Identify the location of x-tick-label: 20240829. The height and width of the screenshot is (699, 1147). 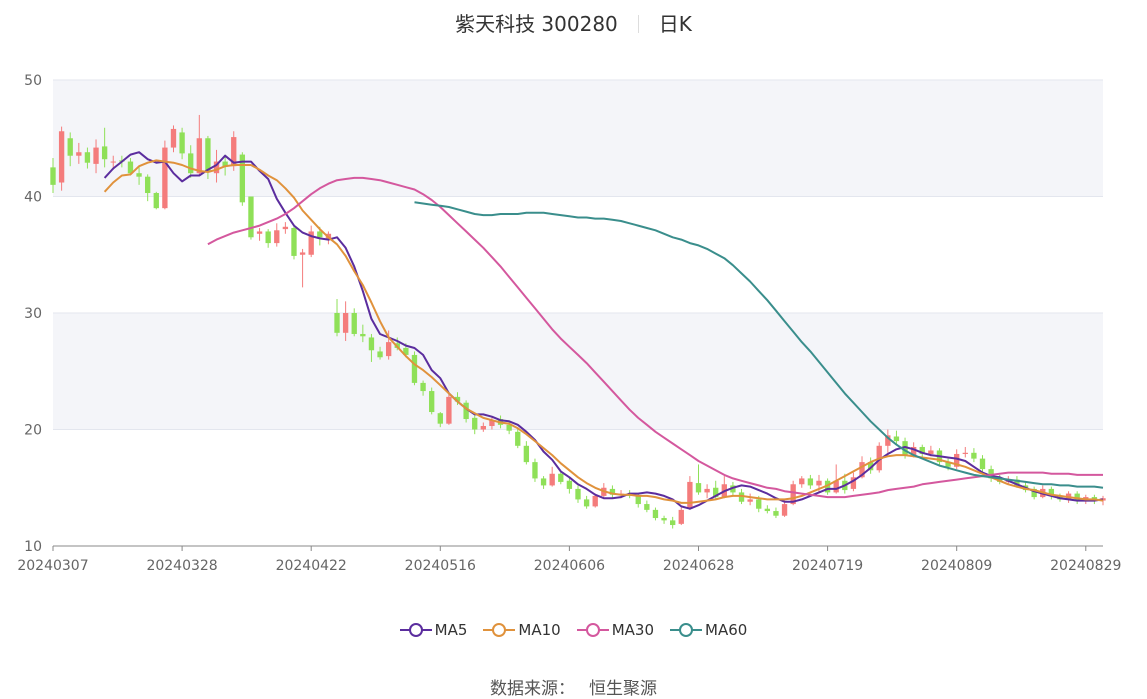
(1085, 566).